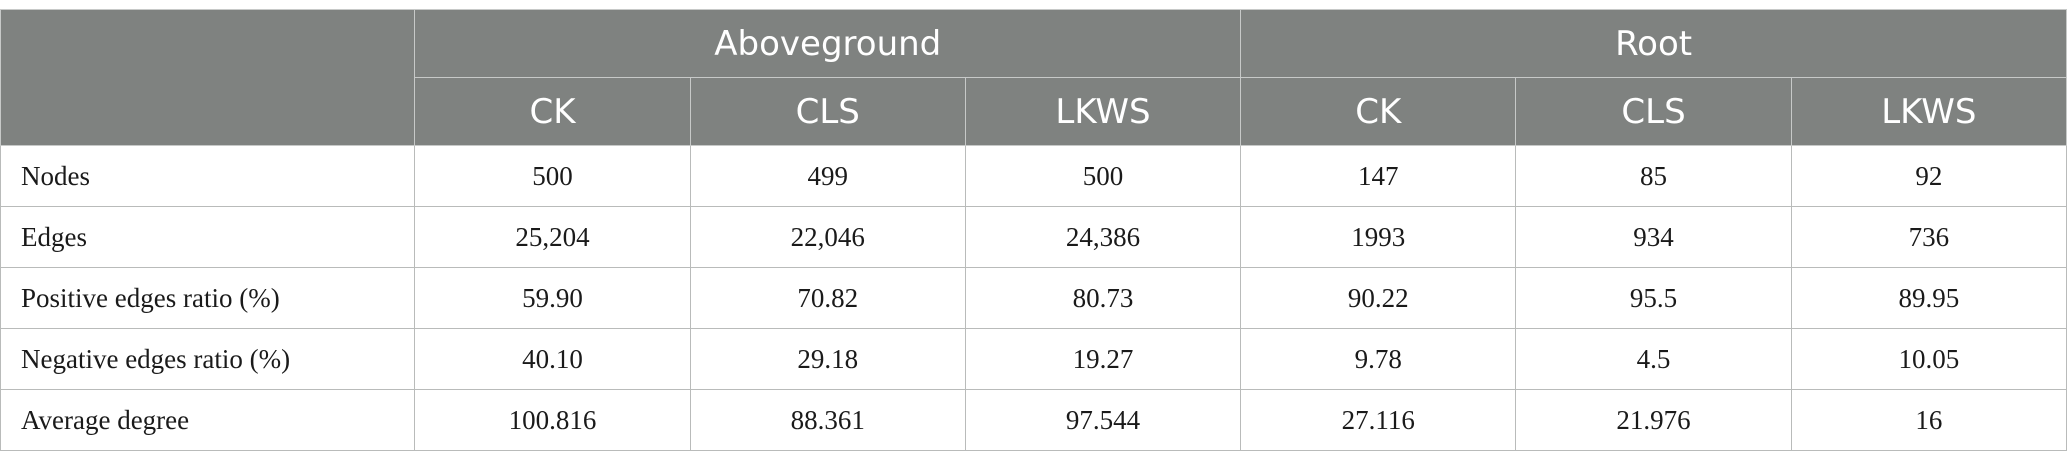  What do you see at coordinates (1928, 237) in the screenshot?
I see `table-cell: 736` at bounding box center [1928, 237].